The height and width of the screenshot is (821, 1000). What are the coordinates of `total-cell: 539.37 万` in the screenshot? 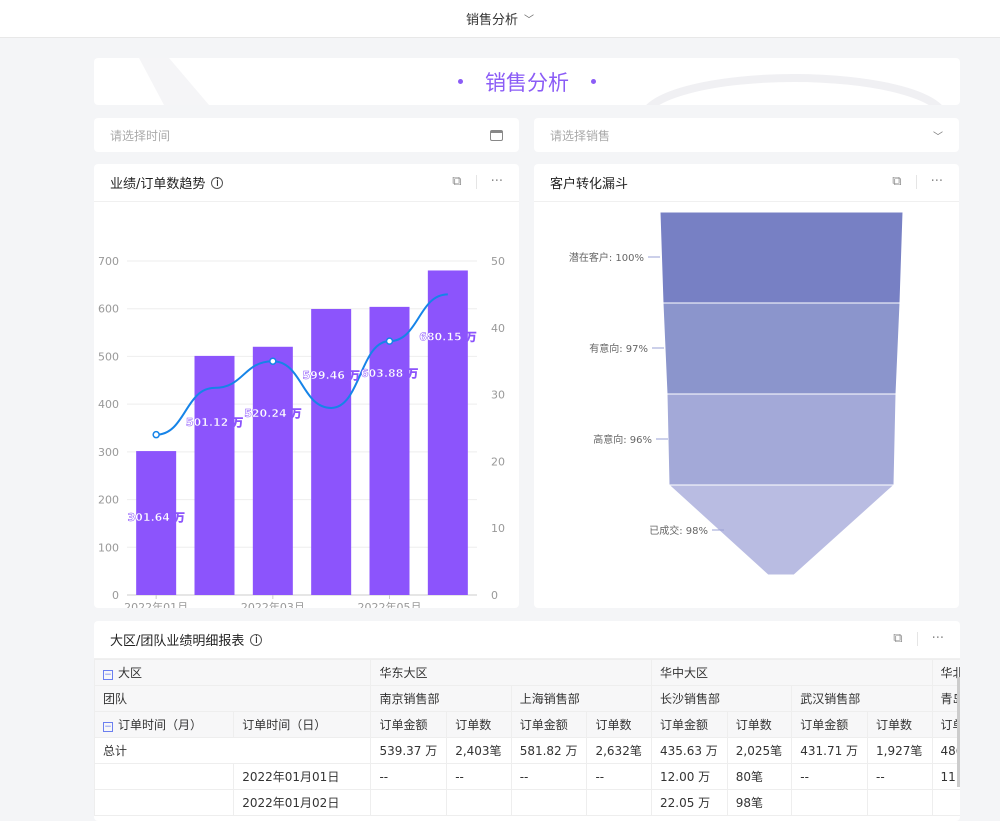 It's located at (409, 750).